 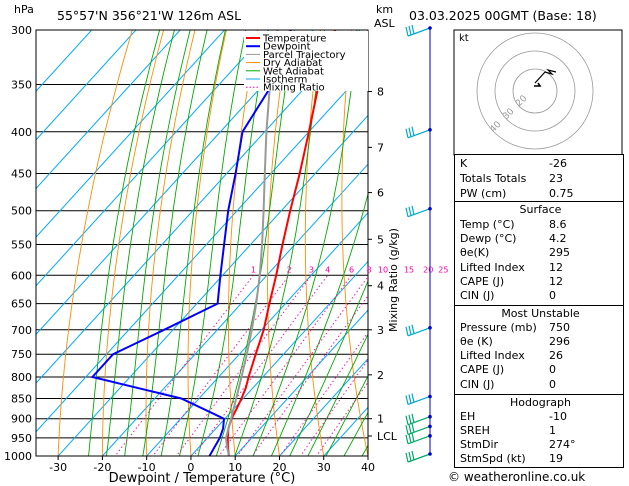 What do you see at coordinates (540, 193) in the screenshot?
I see `index-row: PW (cm) 0.75` at bounding box center [540, 193].